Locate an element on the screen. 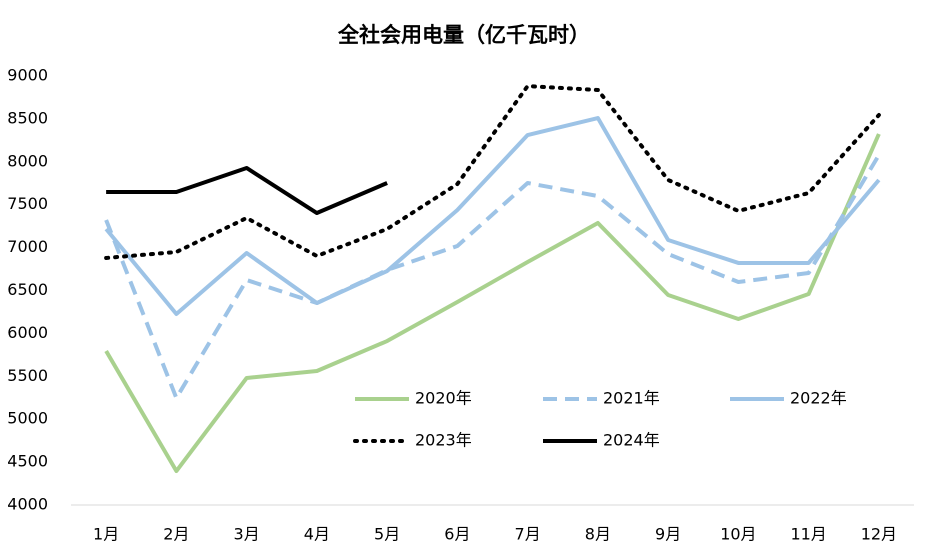  y-tick-label: 4000 is located at coordinates (27, 504).